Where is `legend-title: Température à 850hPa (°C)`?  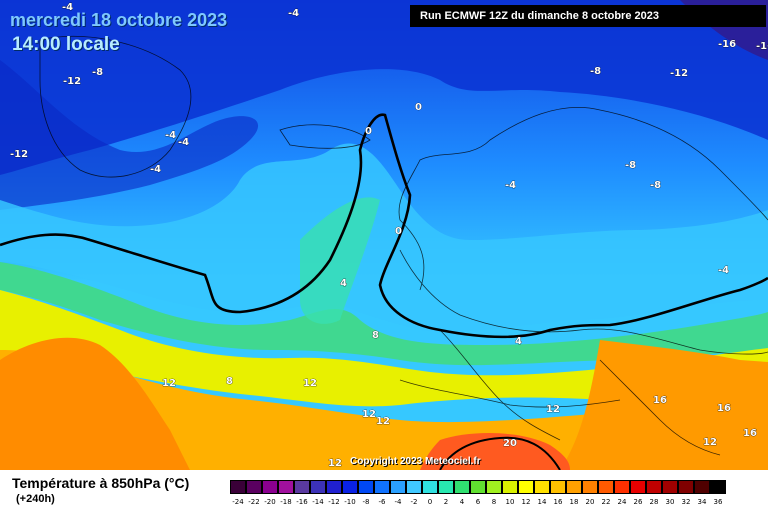 legend-title: Température à 850hPa (°C) is located at coordinates (101, 483).